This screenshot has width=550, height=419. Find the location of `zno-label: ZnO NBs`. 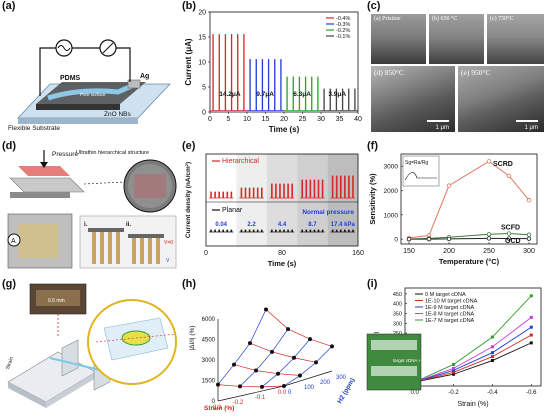

zno-label: ZnO NBs is located at coordinates (117, 114).